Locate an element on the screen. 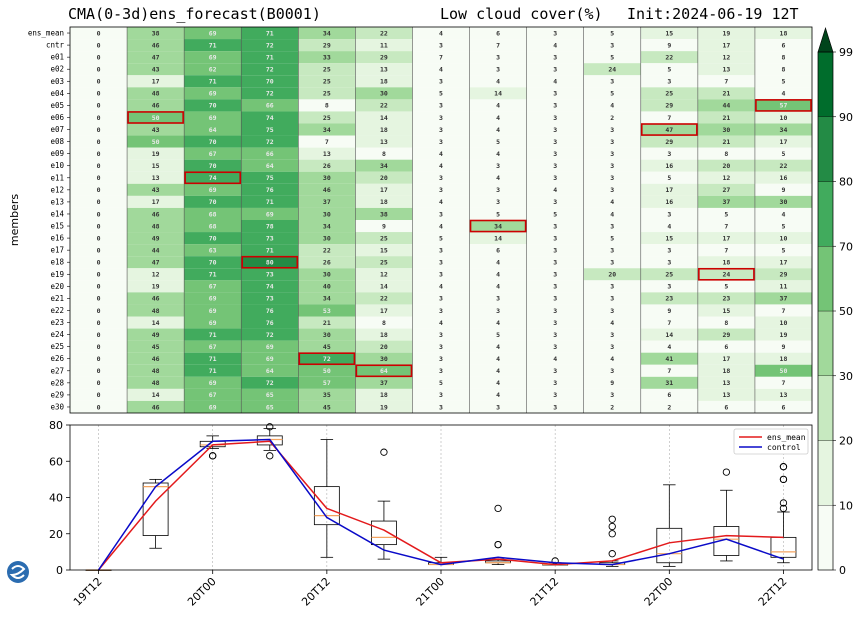  x-tick-label: 19T12 is located at coordinates (88, 592).